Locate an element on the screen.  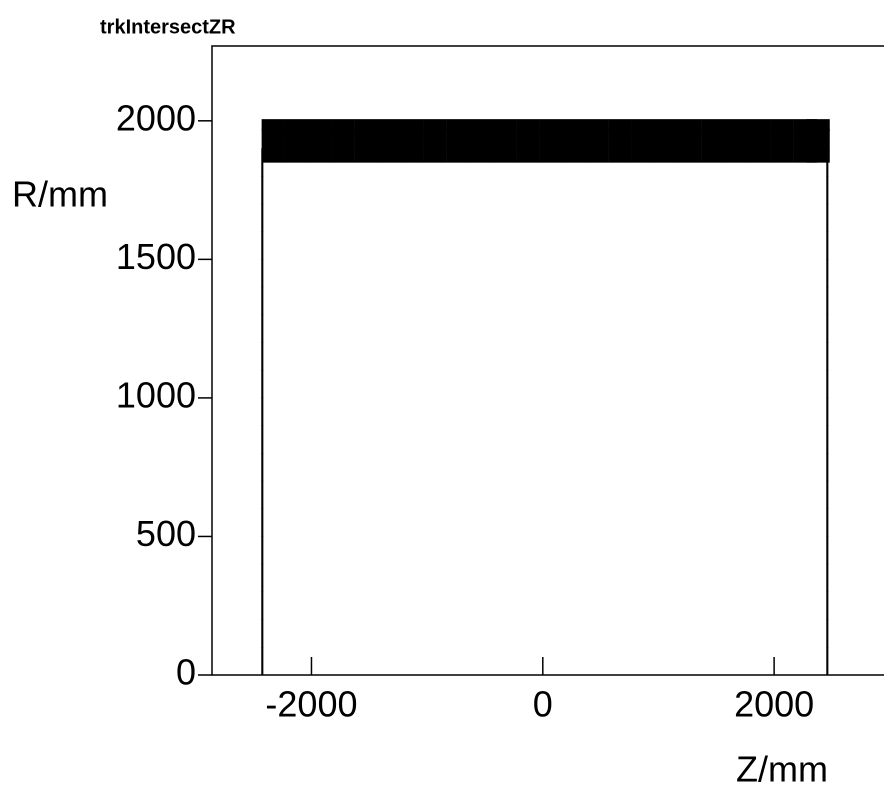
x-tick-label: 2000 is located at coordinates (774, 704).